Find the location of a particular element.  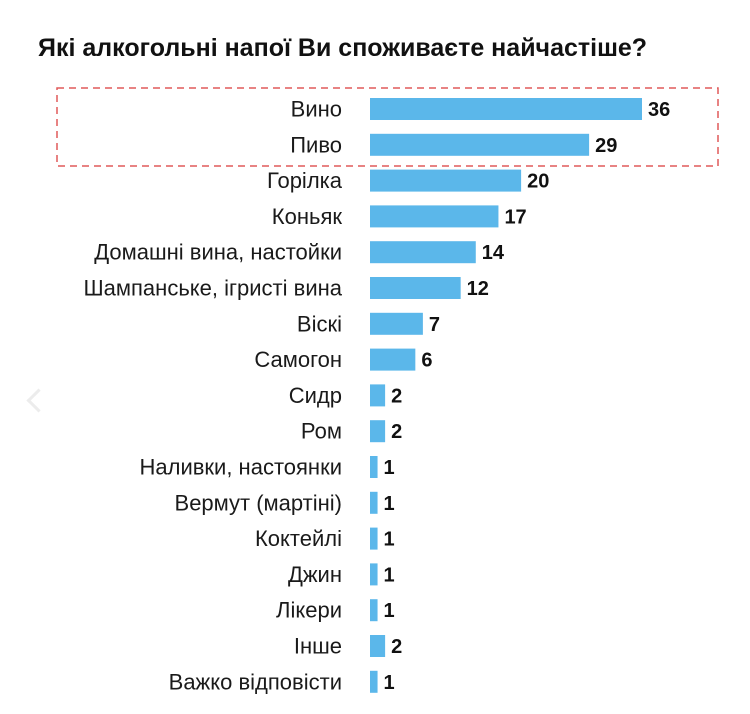

category-label: Важко відповісти is located at coordinates (255, 681).